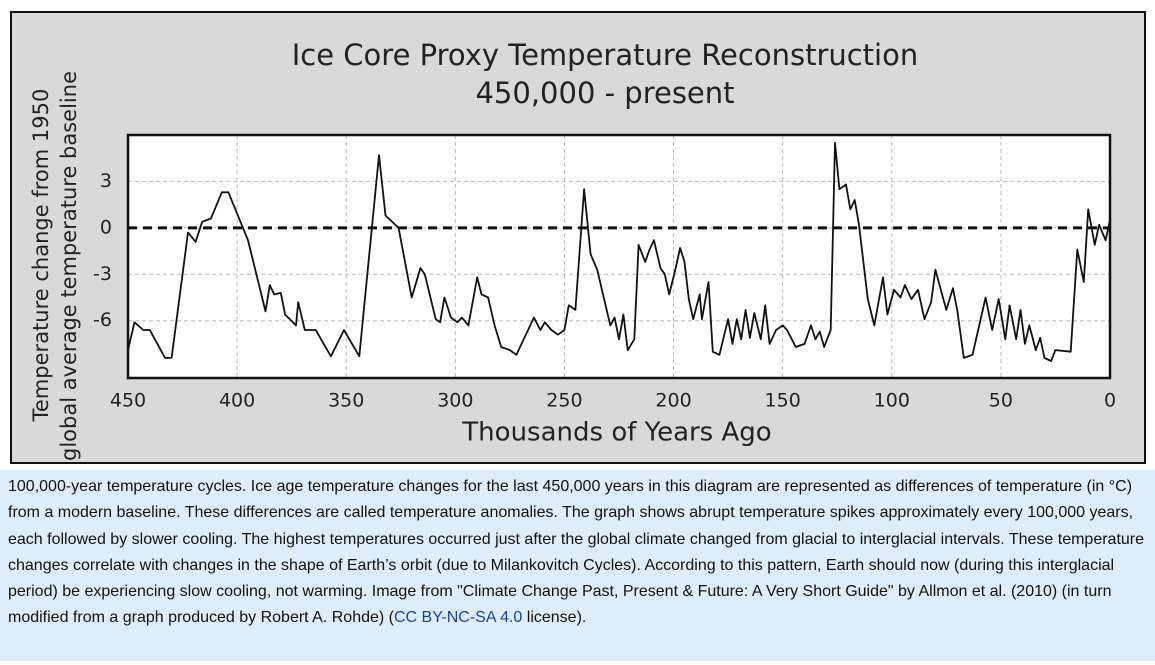 This screenshot has height=665, width=1155. What do you see at coordinates (554, 618) in the screenshot?
I see `caption-text: license).` at bounding box center [554, 618].